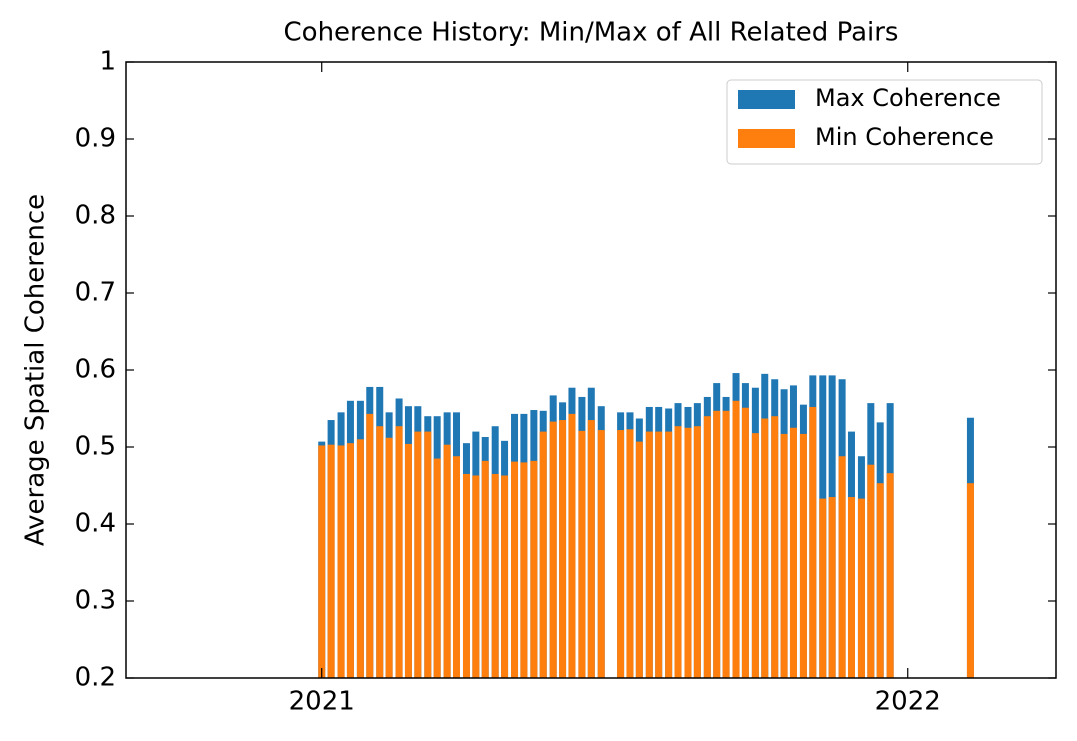  Describe the element at coordinates (904, 137) in the screenshot. I see `legend-label: Min Coherence` at that location.